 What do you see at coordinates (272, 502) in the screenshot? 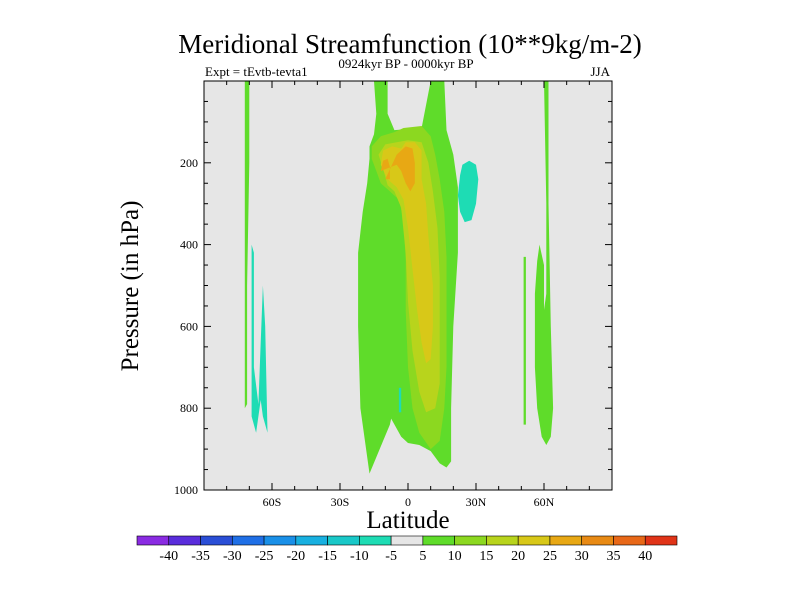
I see `x-tick-label: 60S` at bounding box center [272, 502].